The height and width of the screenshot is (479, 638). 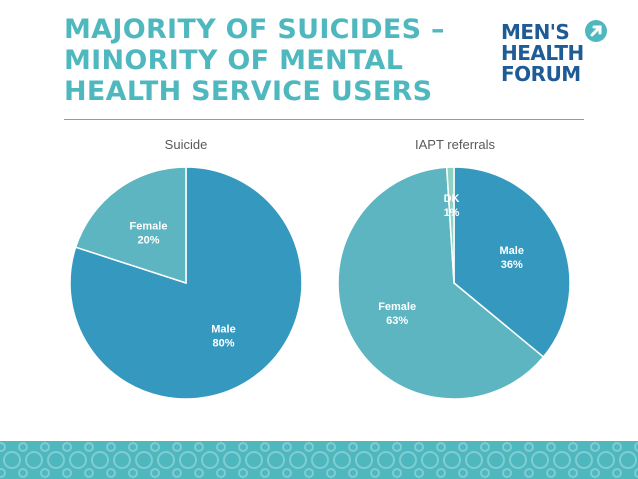 I want to click on mens-health-forum-logo: MEN'S HEALTH FORUM, so click(x=556, y=53).